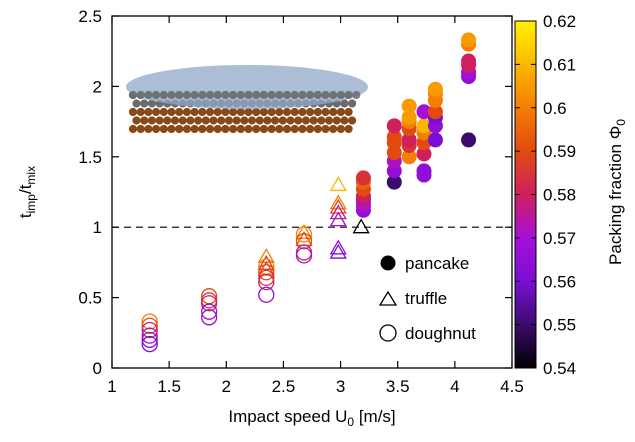 The height and width of the screenshot is (442, 635). Describe the element at coordinates (111, 386) in the screenshot. I see `x-tick-label: 1` at that location.